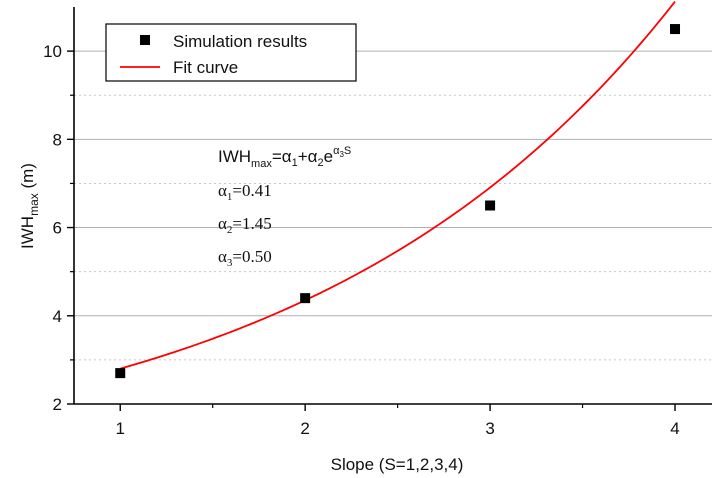 The image size is (712, 478). Describe the element at coordinates (304, 428) in the screenshot. I see `x-tick-label: 2` at that location.